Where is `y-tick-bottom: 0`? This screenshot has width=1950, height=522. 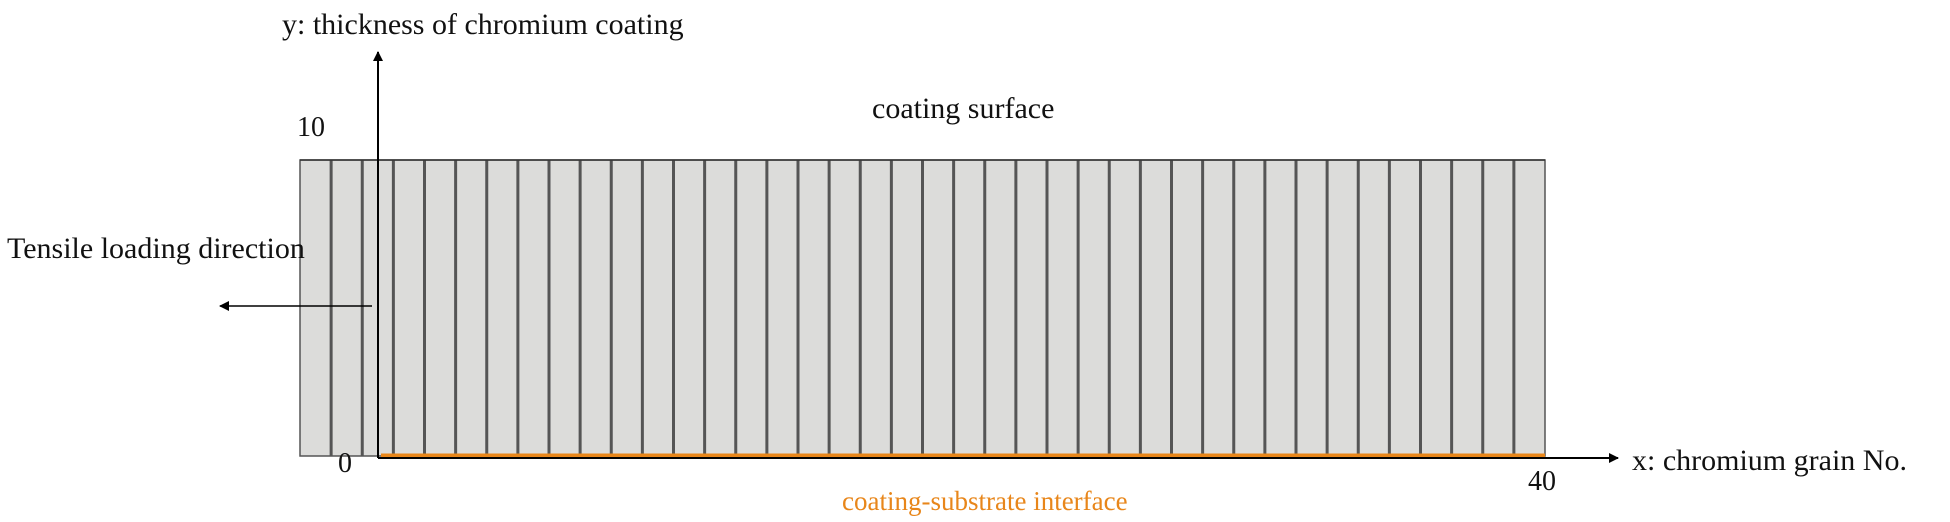 y-tick-bottom: 0 is located at coordinates (345, 463).